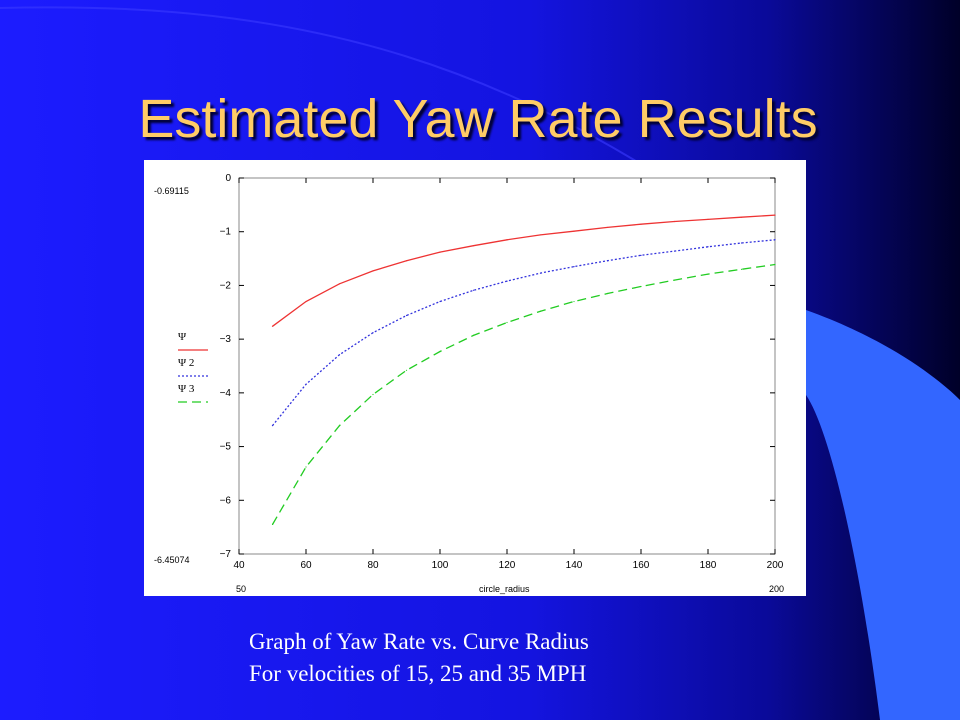 Image resolution: width=960 pixels, height=720 pixels. I want to click on x-tick-label: 40, so click(239, 565).